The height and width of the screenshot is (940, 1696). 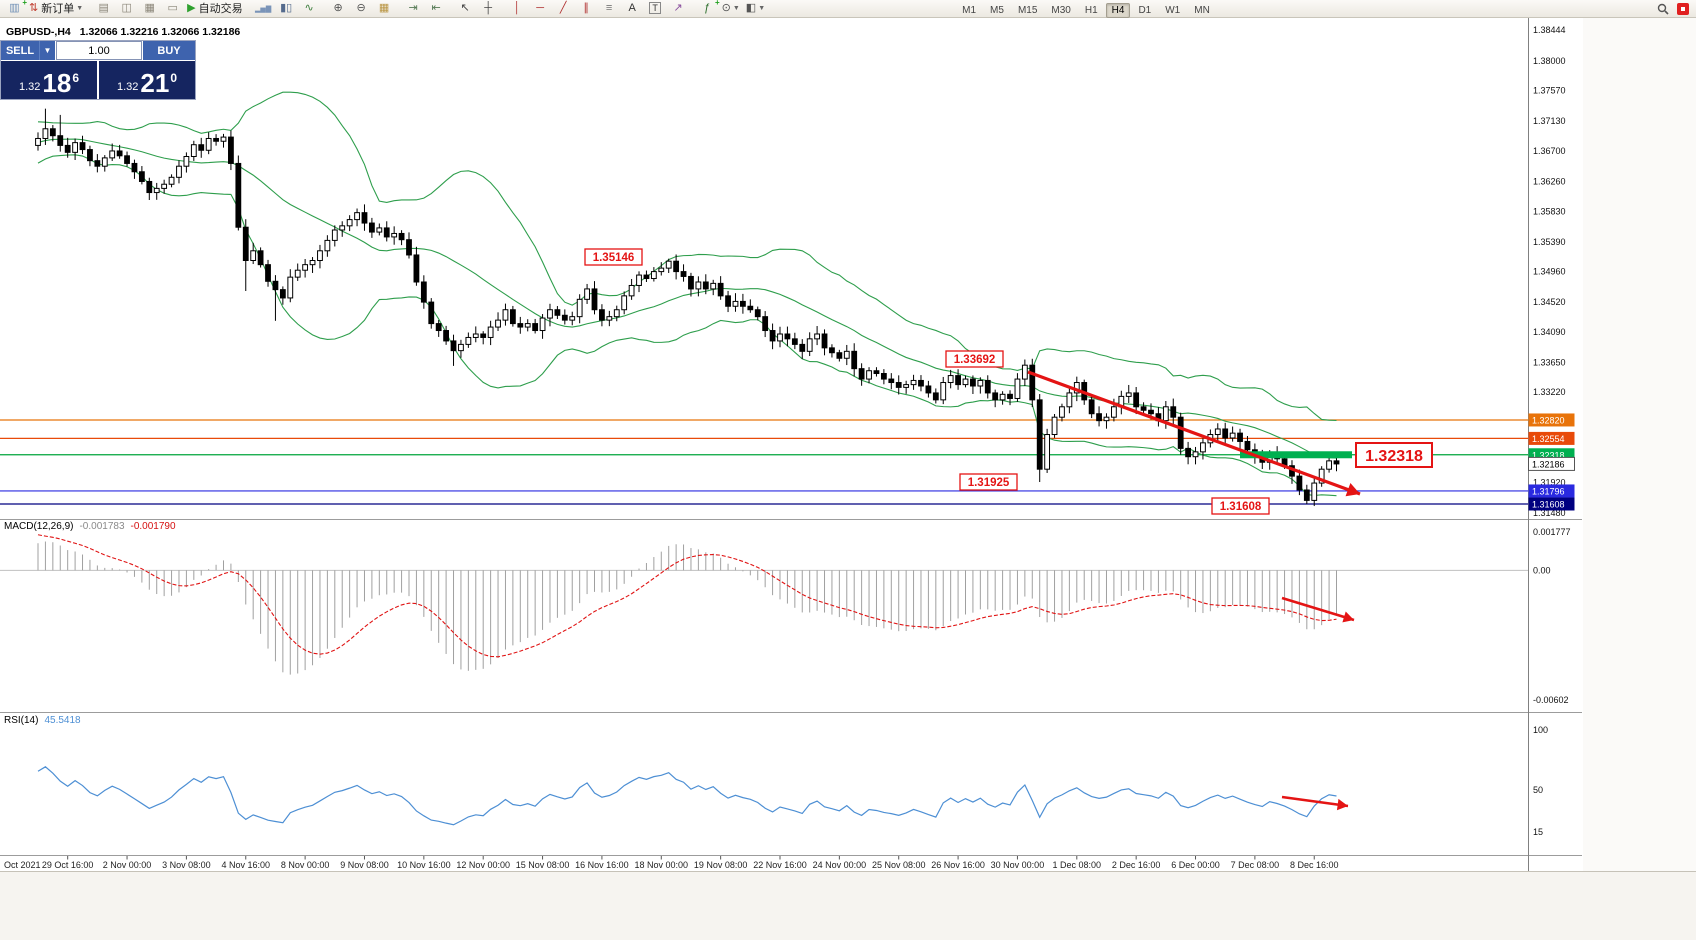 What do you see at coordinates (172, 8) in the screenshot?
I see `terminal-icon: ▭` at bounding box center [172, 8].